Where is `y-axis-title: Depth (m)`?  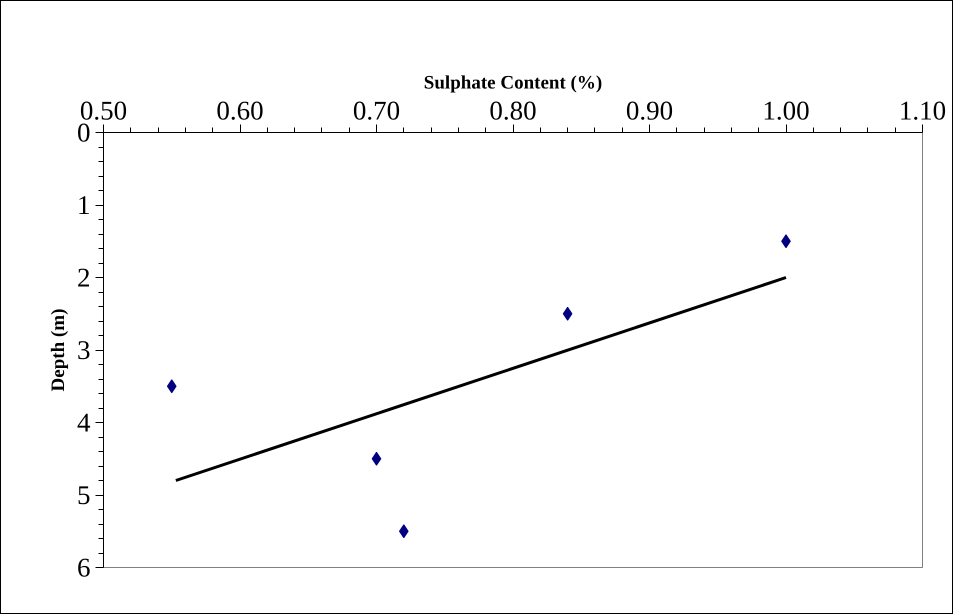
y-axis-title: Depth (m) is located at coordinates (58, 350).